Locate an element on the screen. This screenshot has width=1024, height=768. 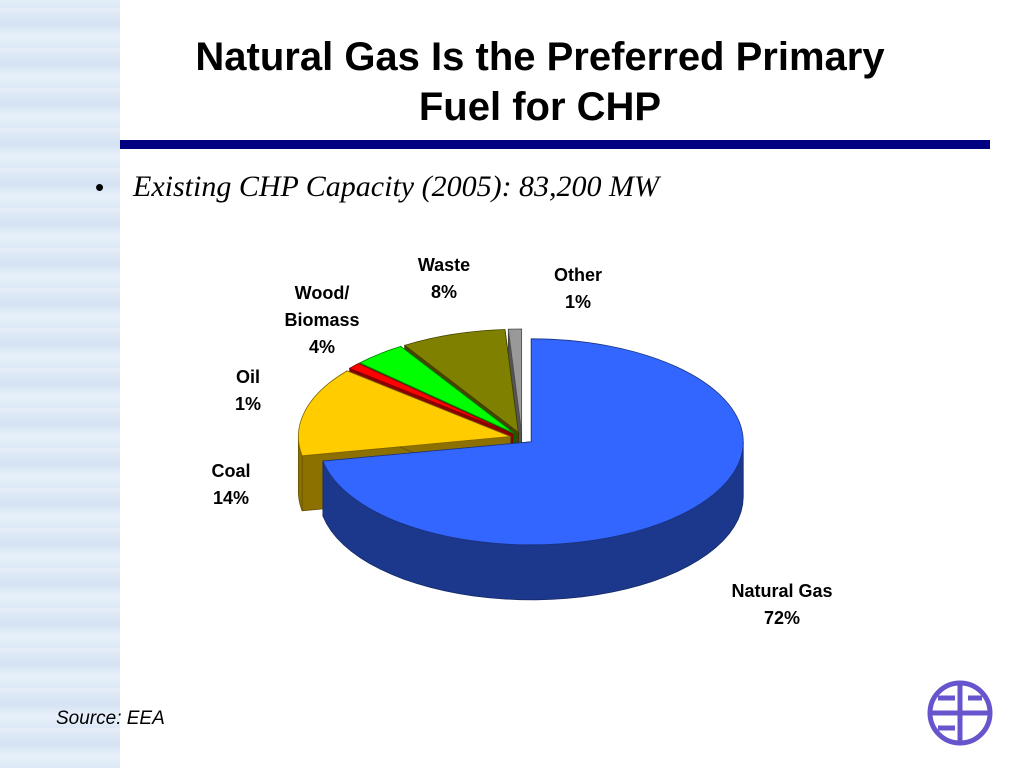
value-label: 4% is located at coordinates (321, 347).